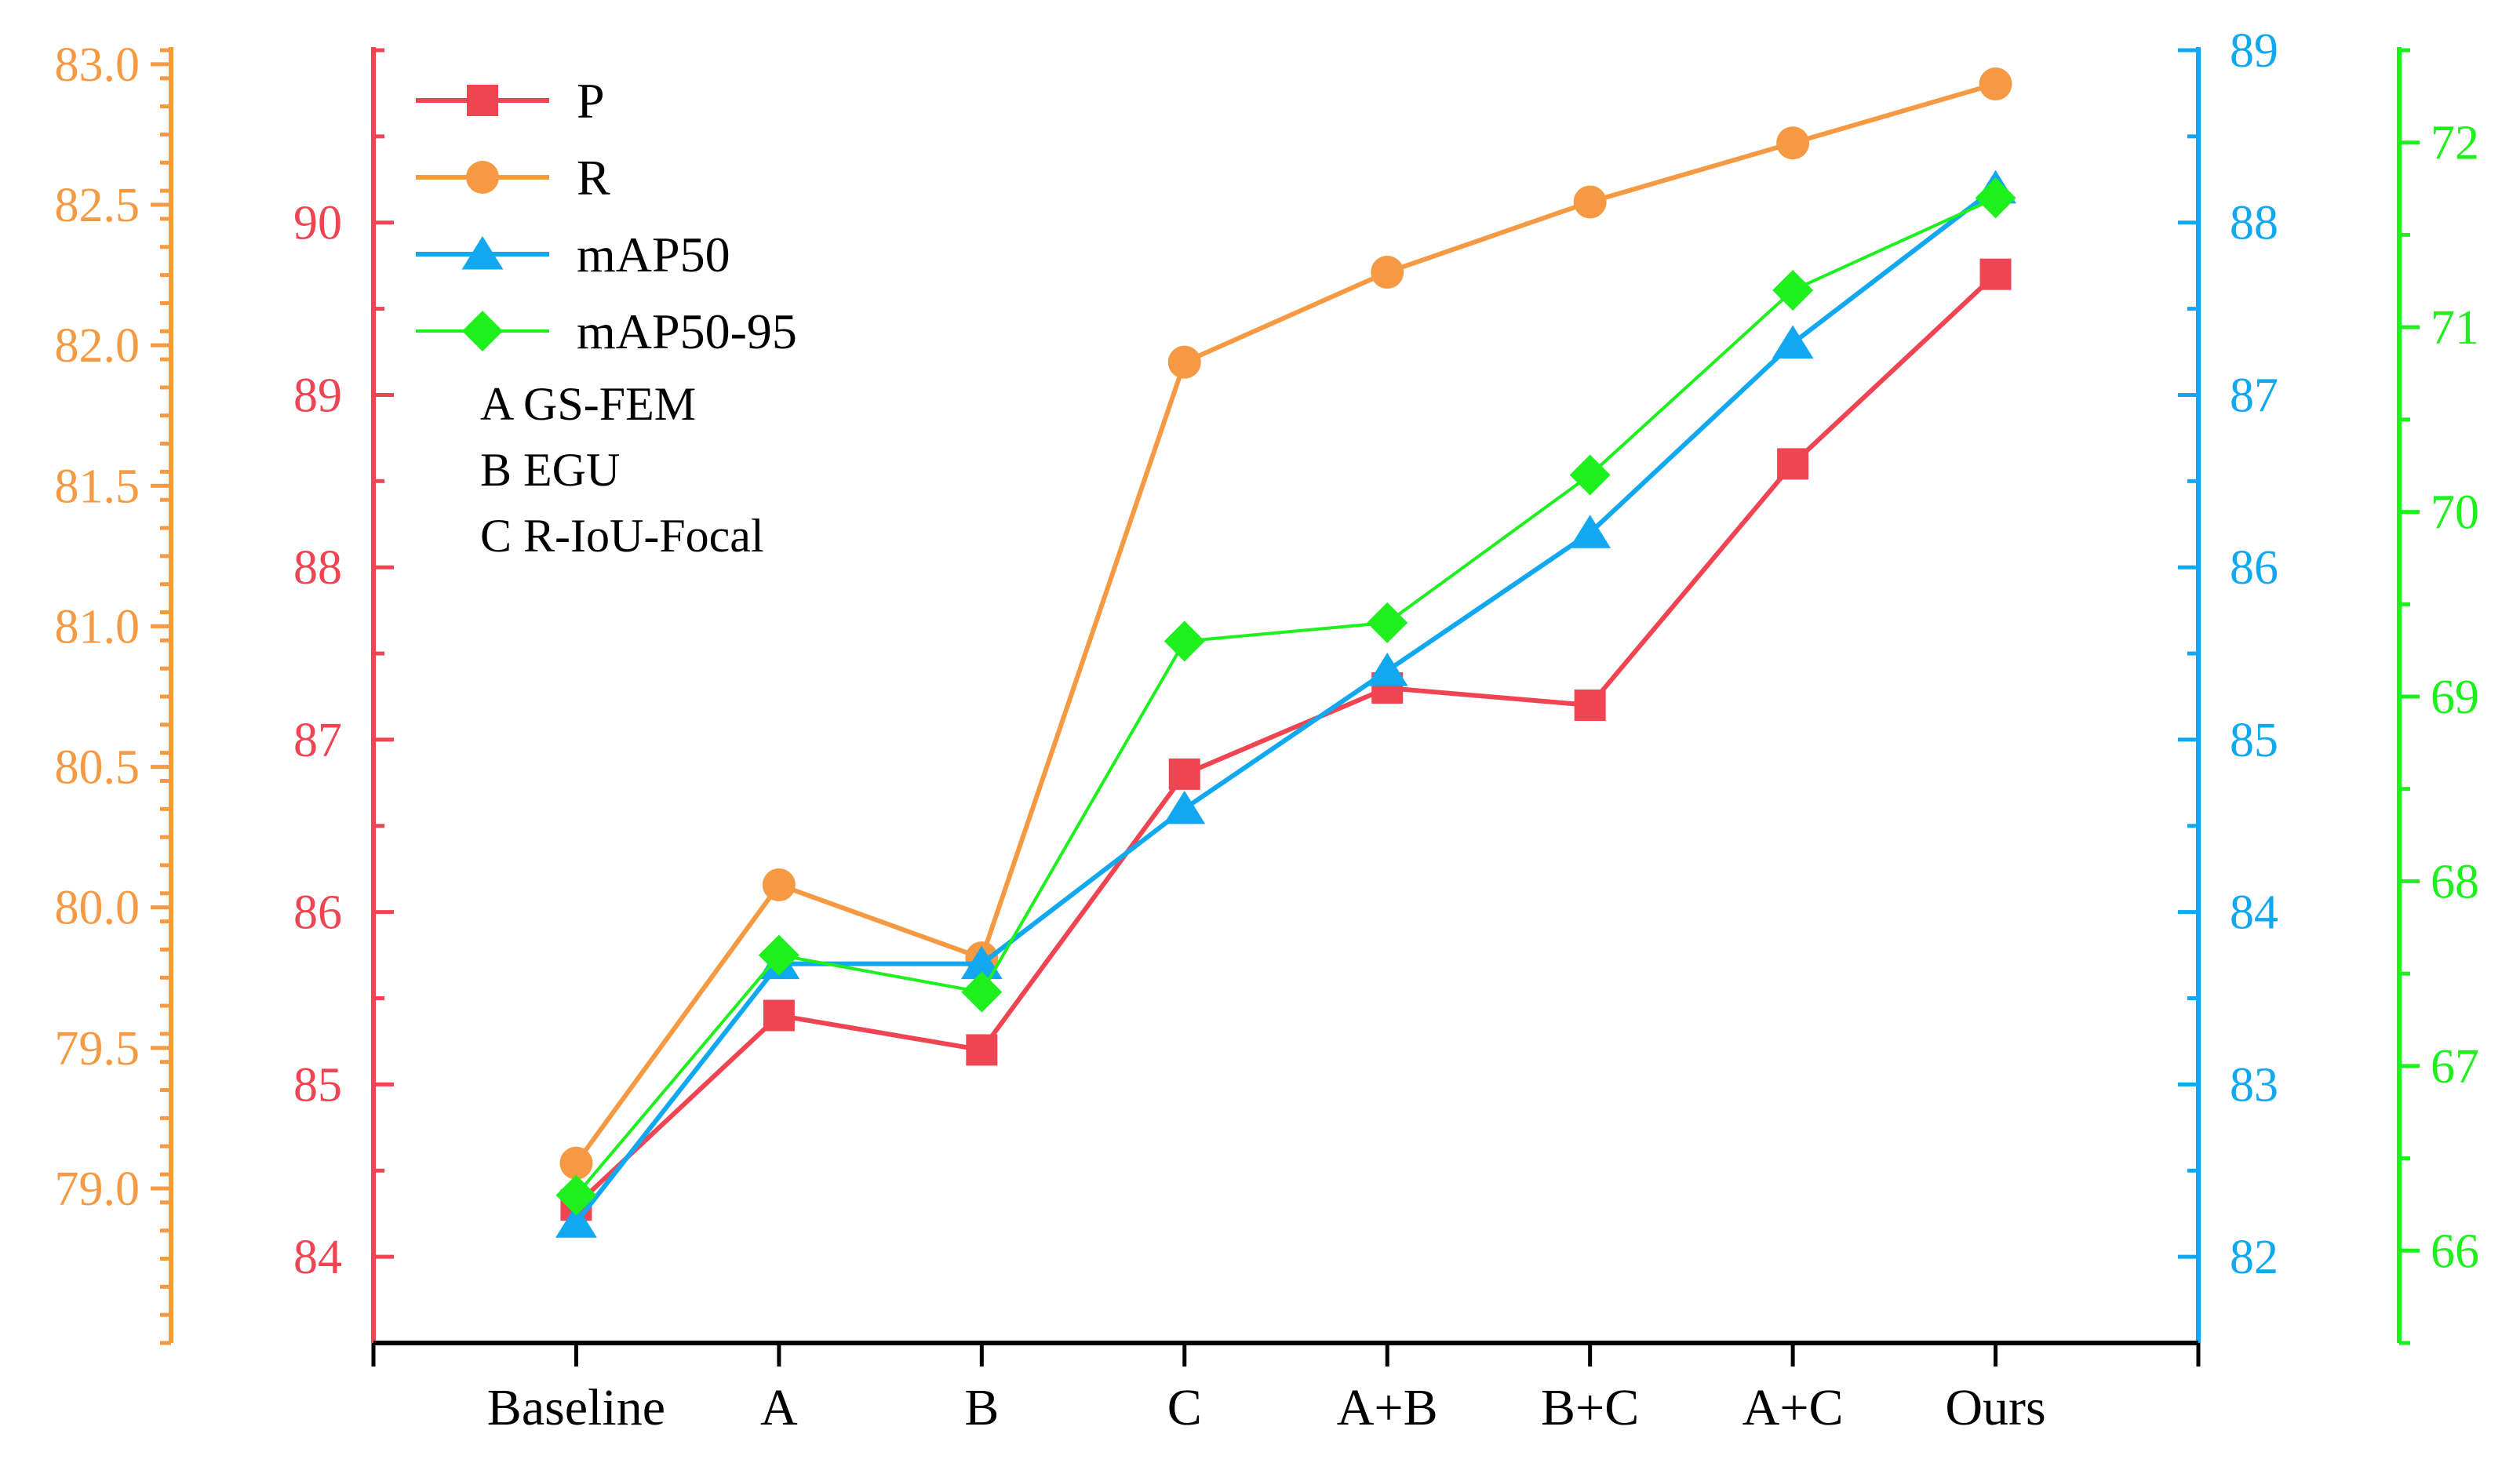 Image resolution: width=2520 pixels, height=1463 pixels. I want to click on p-tick-label: 88, so click(317, 568).